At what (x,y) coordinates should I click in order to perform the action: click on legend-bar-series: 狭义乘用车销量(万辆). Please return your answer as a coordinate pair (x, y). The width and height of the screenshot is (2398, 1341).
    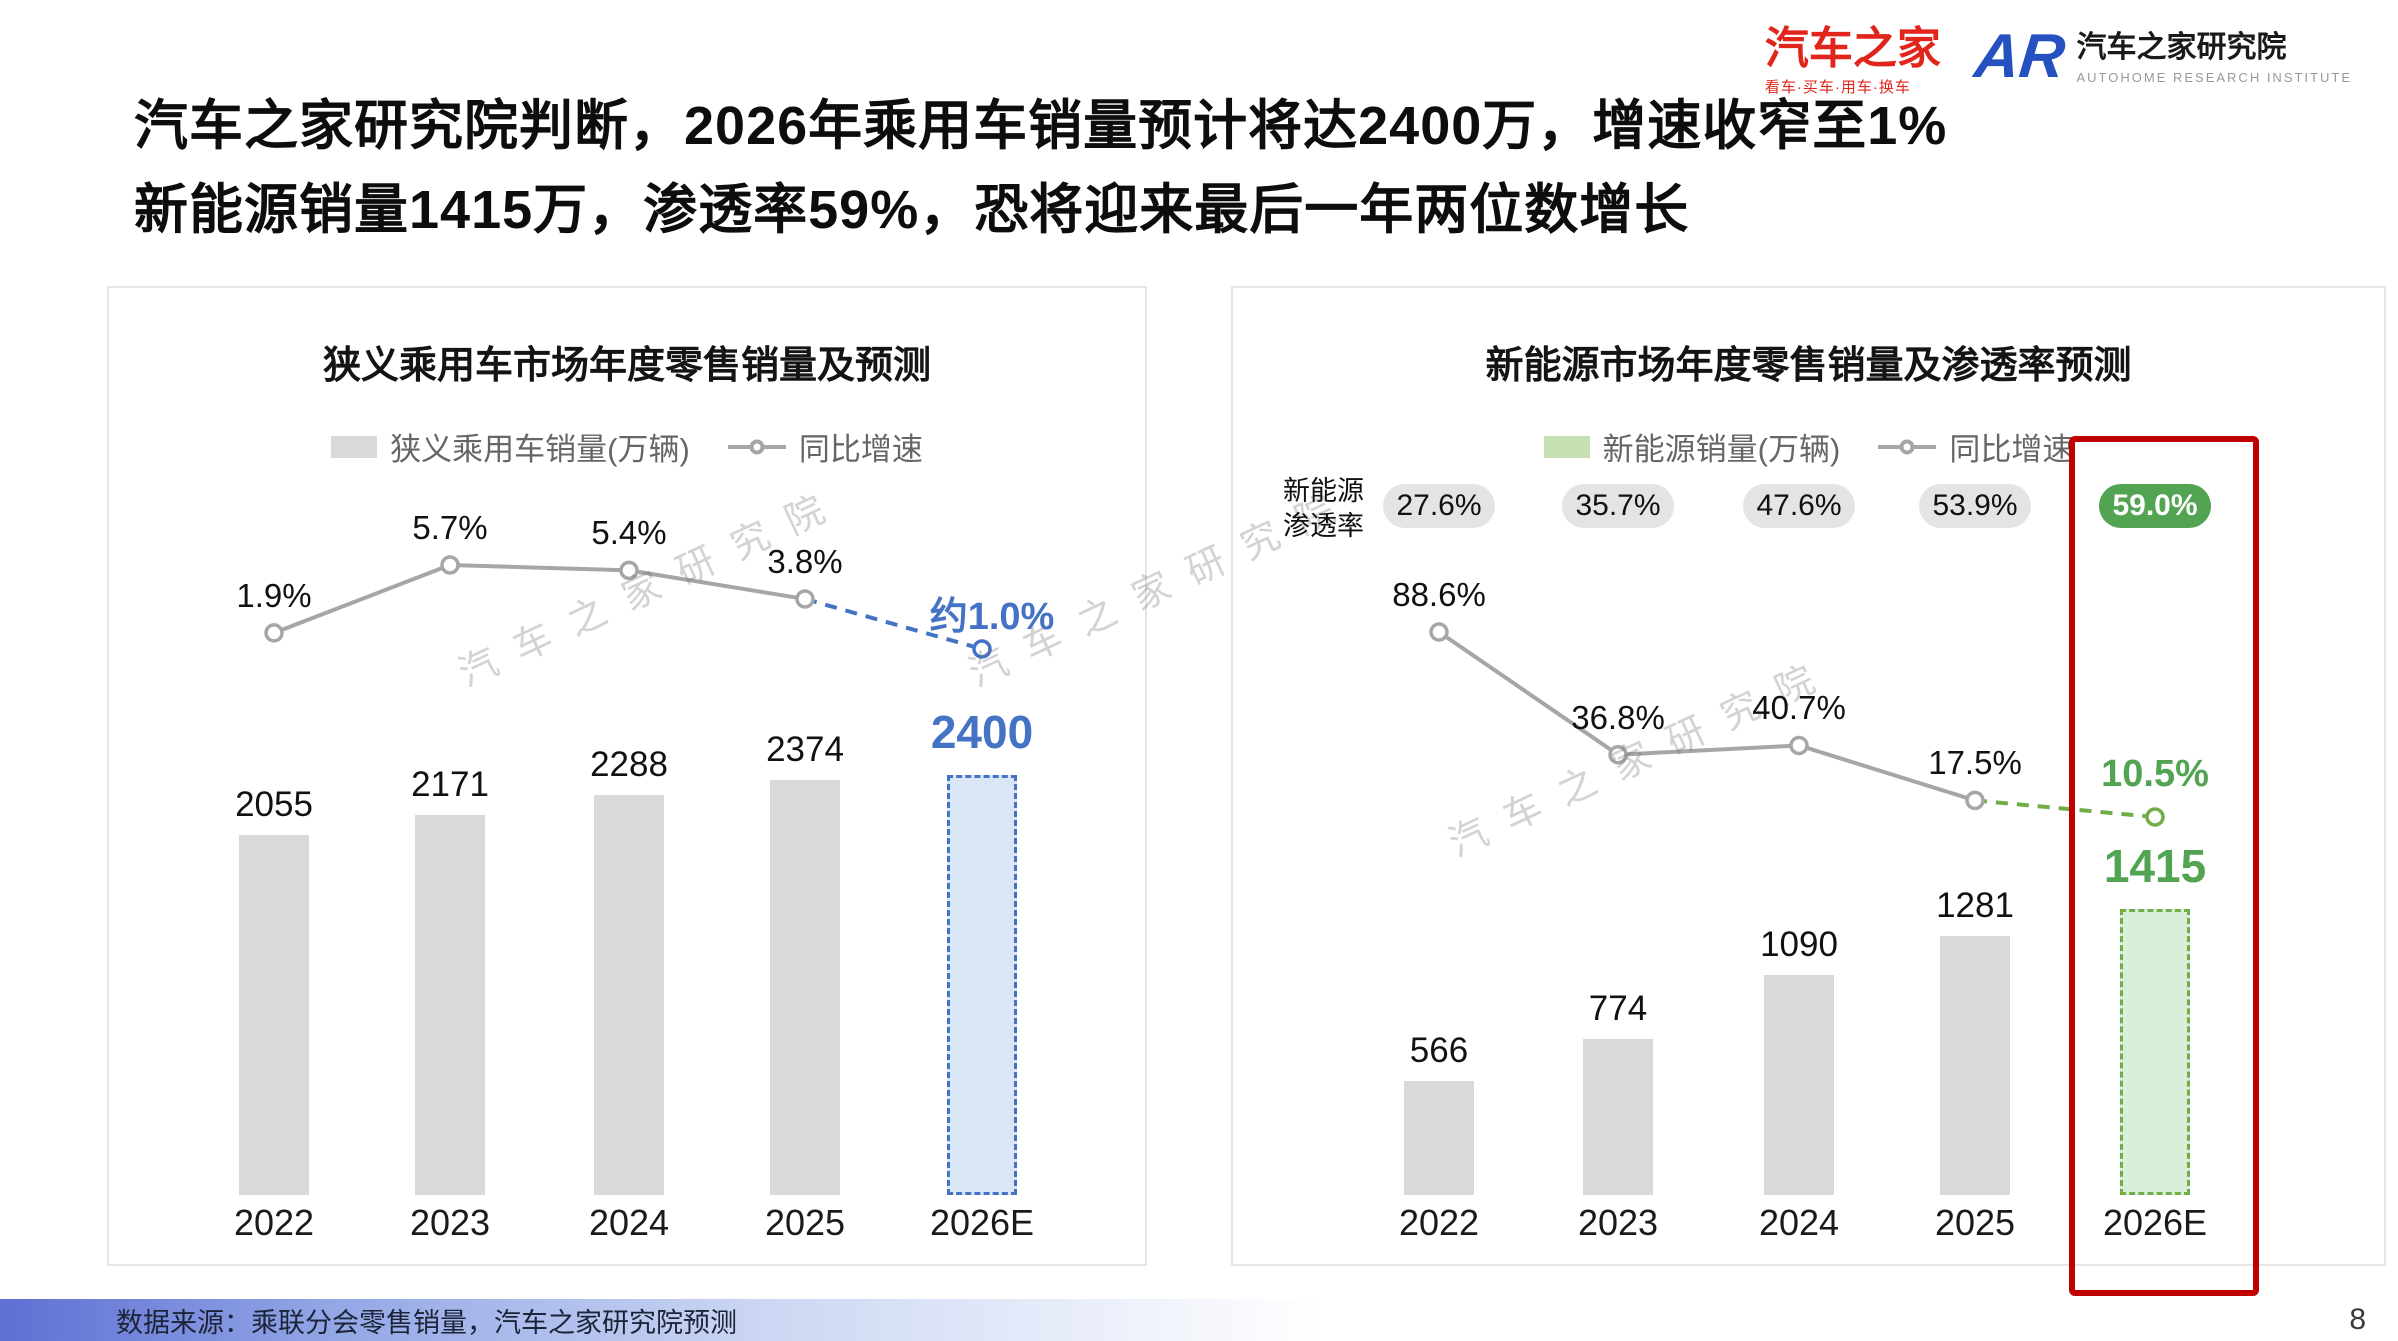
    Looking at the image, I should click on (510, 446).